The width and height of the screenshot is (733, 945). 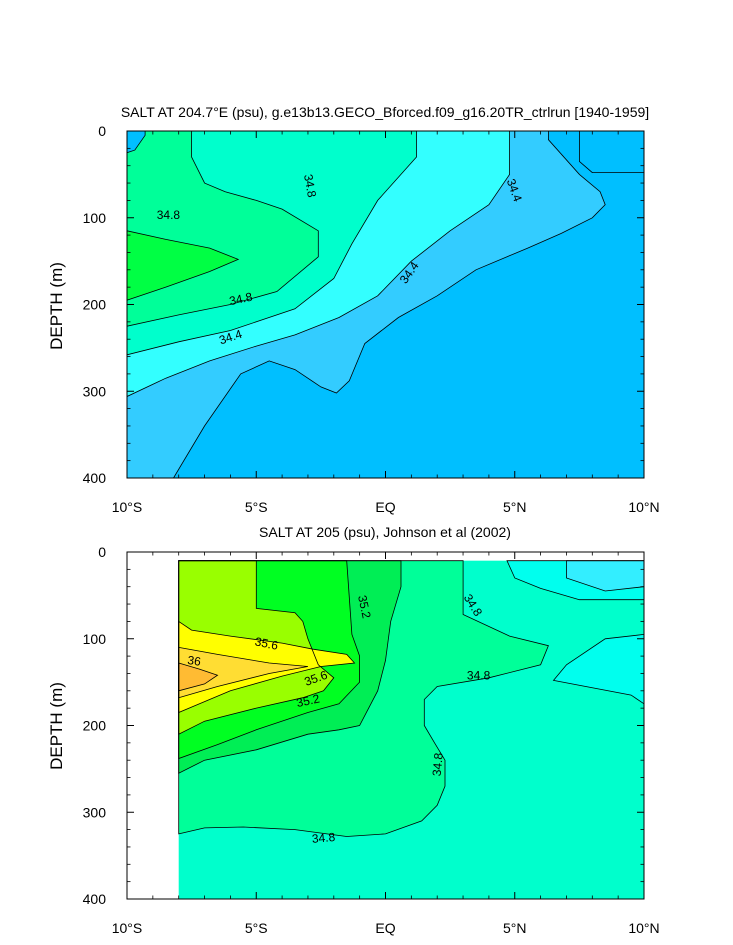 I want to click on contour-label-text: 34.4, so click(x=230, y=337).